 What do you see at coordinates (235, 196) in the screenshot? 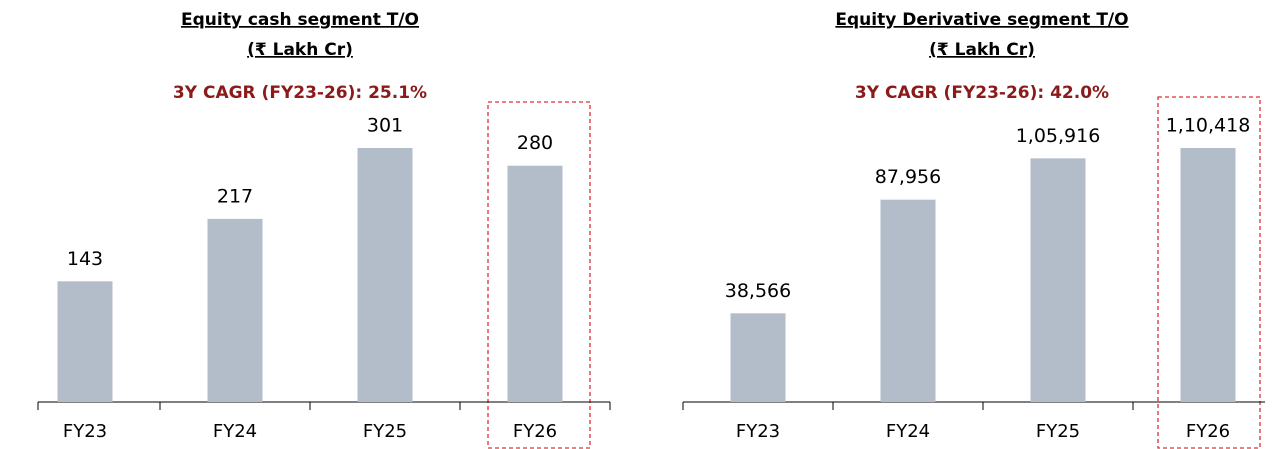
I see `data-label: 217` at bounding box center [235, 196].